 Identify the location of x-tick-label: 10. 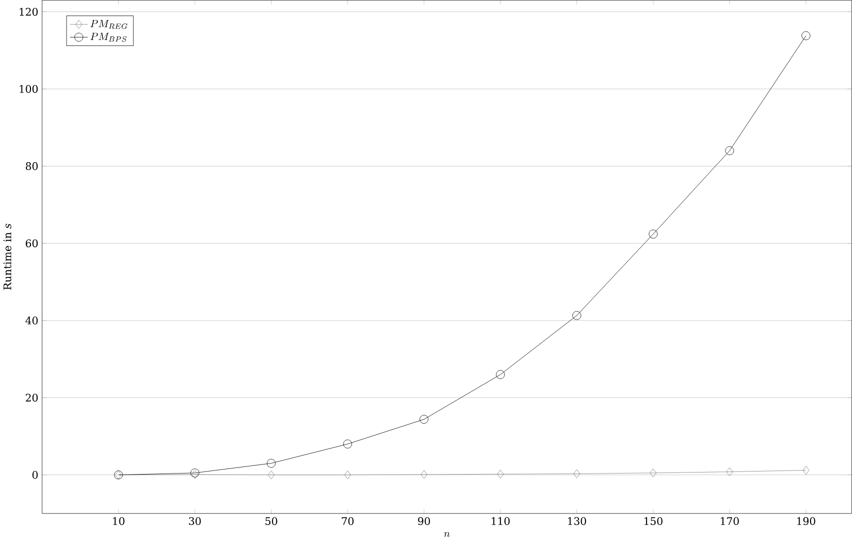
(118, 521).